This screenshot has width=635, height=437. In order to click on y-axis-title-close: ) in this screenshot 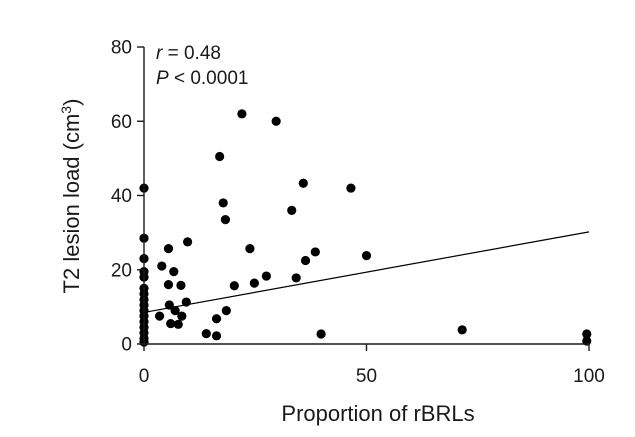, I will do `click(71, 102)`.